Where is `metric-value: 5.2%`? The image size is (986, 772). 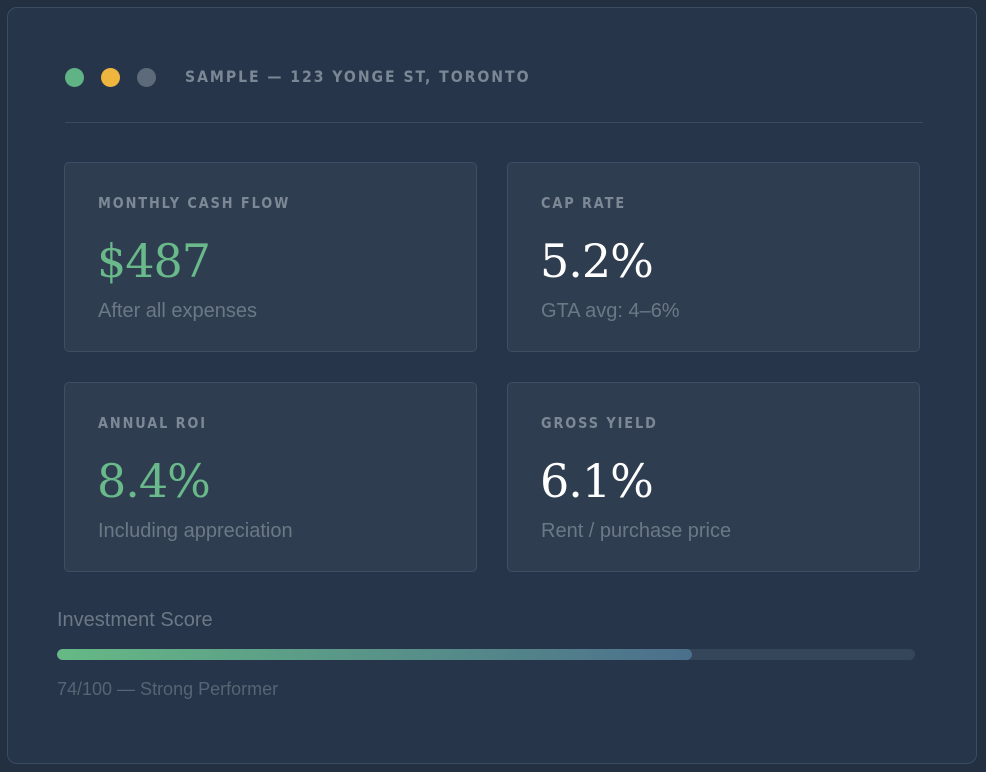 metric-value: 5.2% is located at coordinates (597, 261).